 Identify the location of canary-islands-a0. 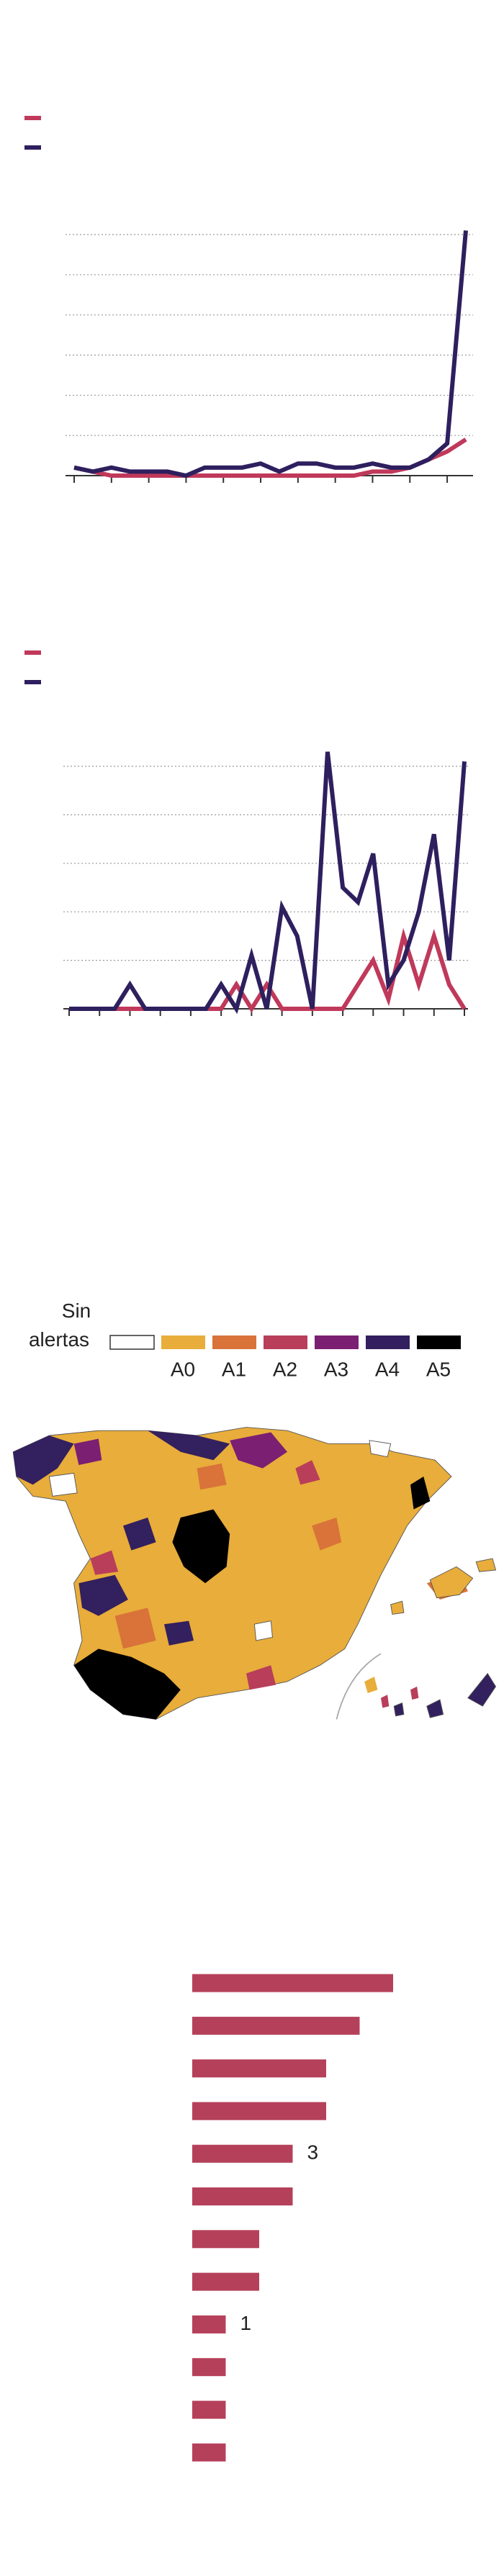
(371, 1685).